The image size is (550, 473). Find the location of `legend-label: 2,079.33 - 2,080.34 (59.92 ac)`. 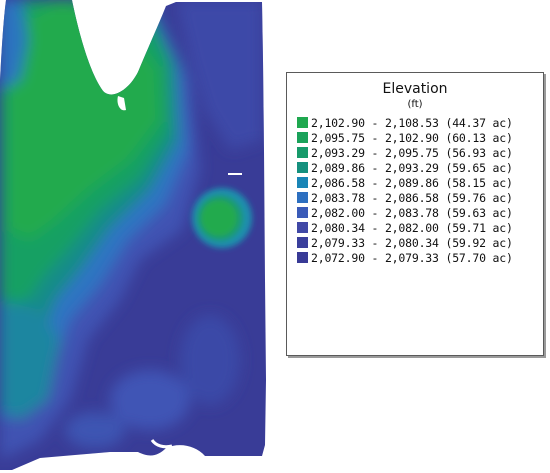

legend-label: 2,079.33 - 2,080.34 (59.92 ac) is located at coordinates (412, 242).